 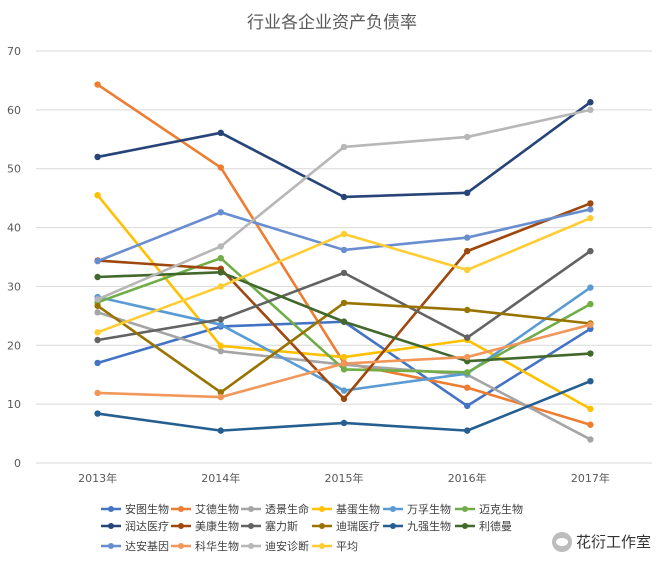 What do you see at coordinates (287, 509) in the screenshot?
I see `legend-label: 透景生命` at bounding box center [287, 509].